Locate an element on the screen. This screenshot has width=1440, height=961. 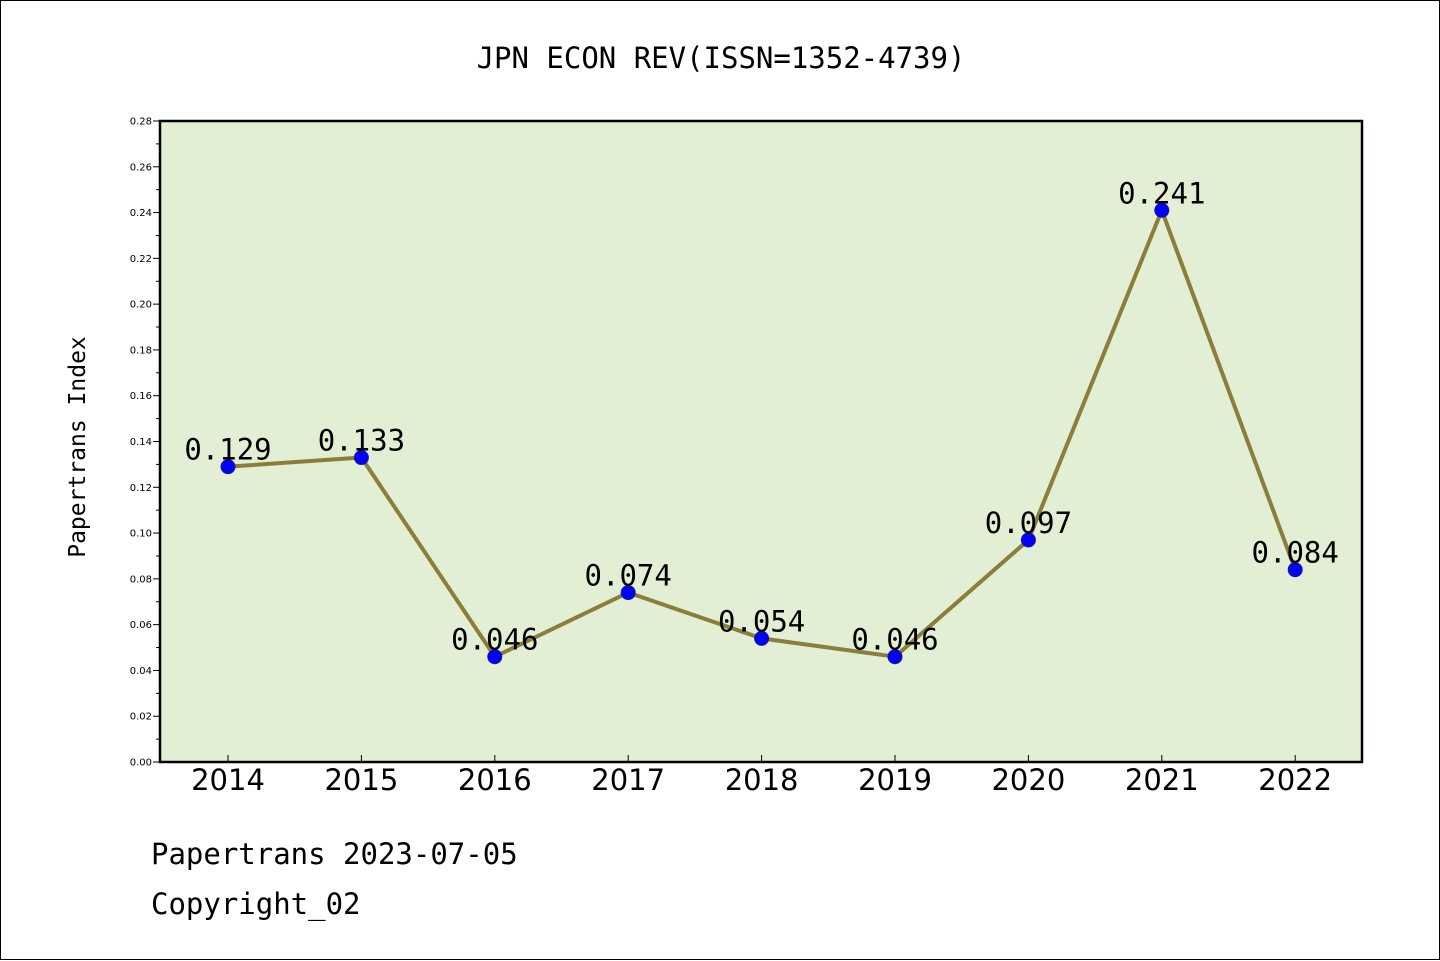
footer-copyright: Copyright_02 is located at coordinates (256, 904).